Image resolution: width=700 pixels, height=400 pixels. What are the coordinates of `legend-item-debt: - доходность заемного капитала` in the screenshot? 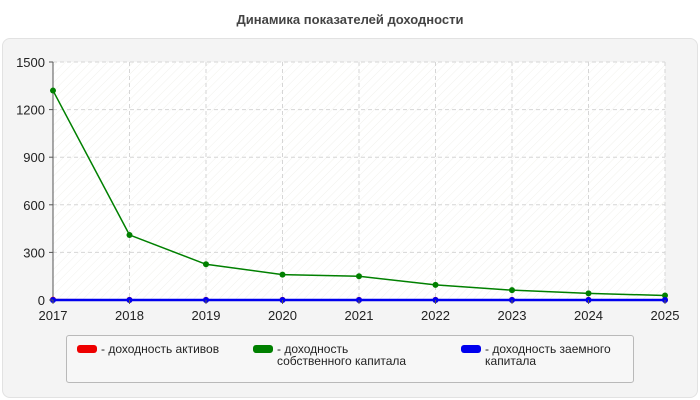 It's located at (546, 355).